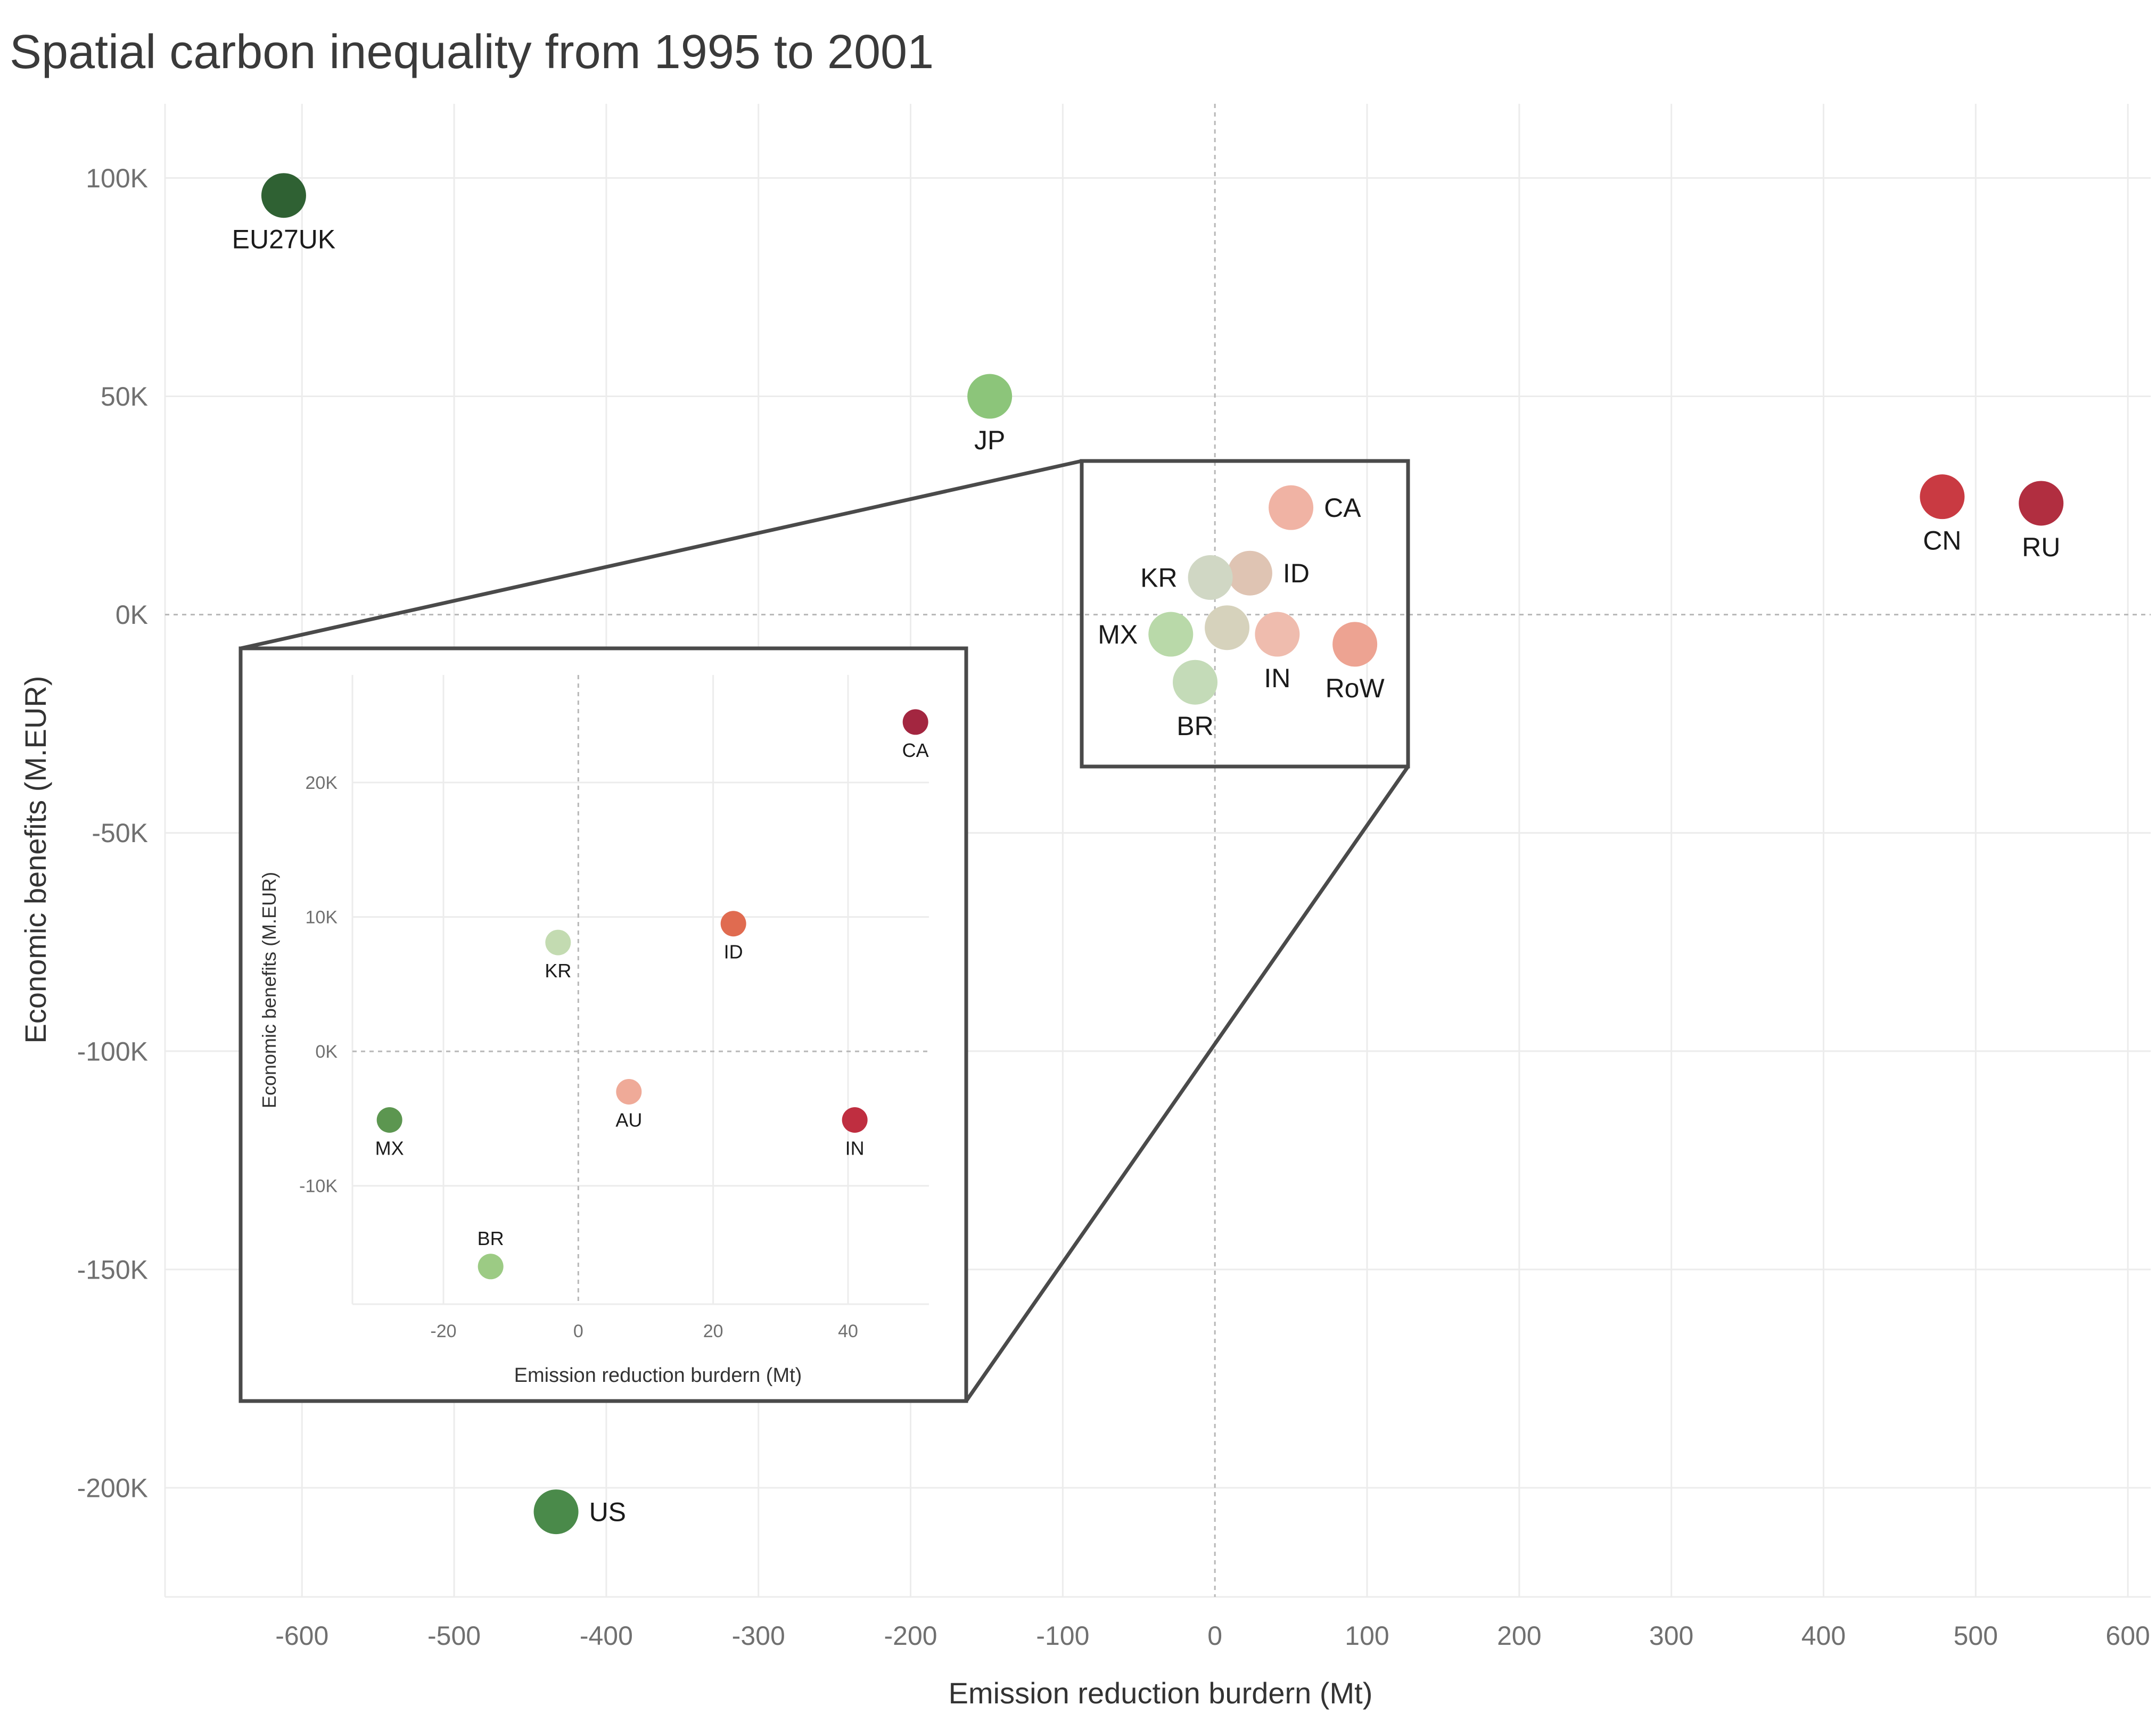 The height and width of the screenshot is (1730, 2156). What do you see at coordinates (1158, 577) in the screenshot?
I see `main-label-kr: KR` at bounding box center [1158, 577].